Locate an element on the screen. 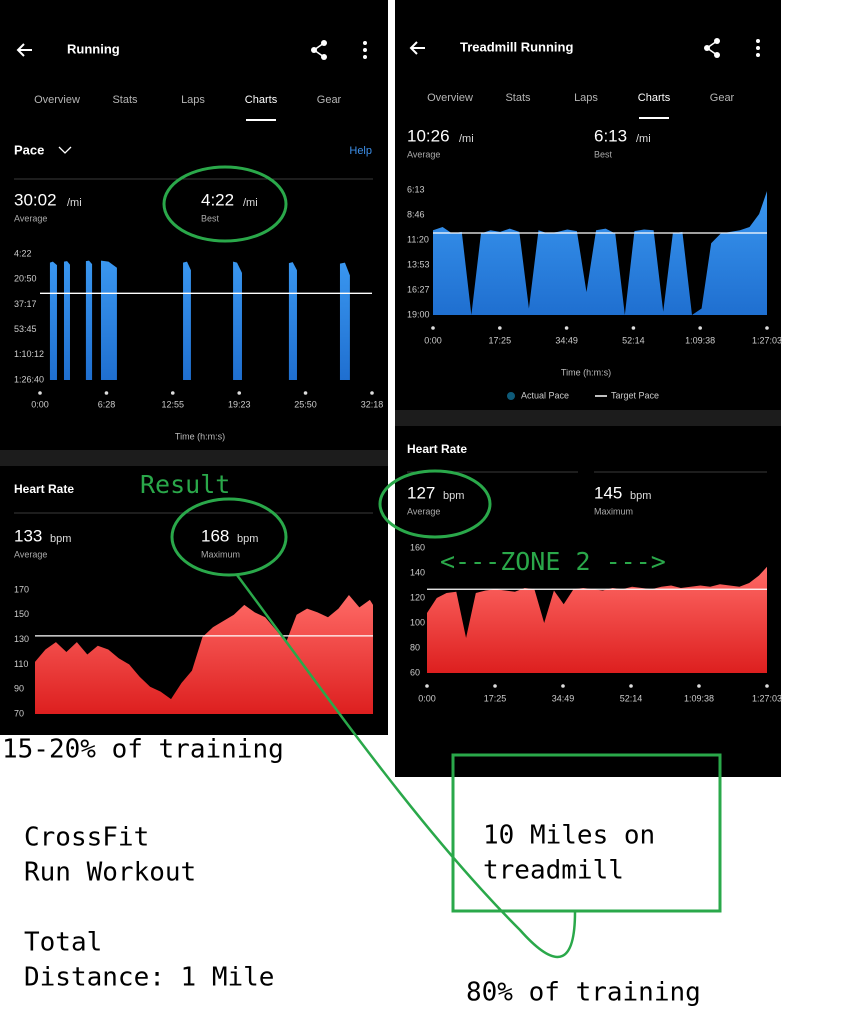  annotation: Total is located at coordinates (63, 943).